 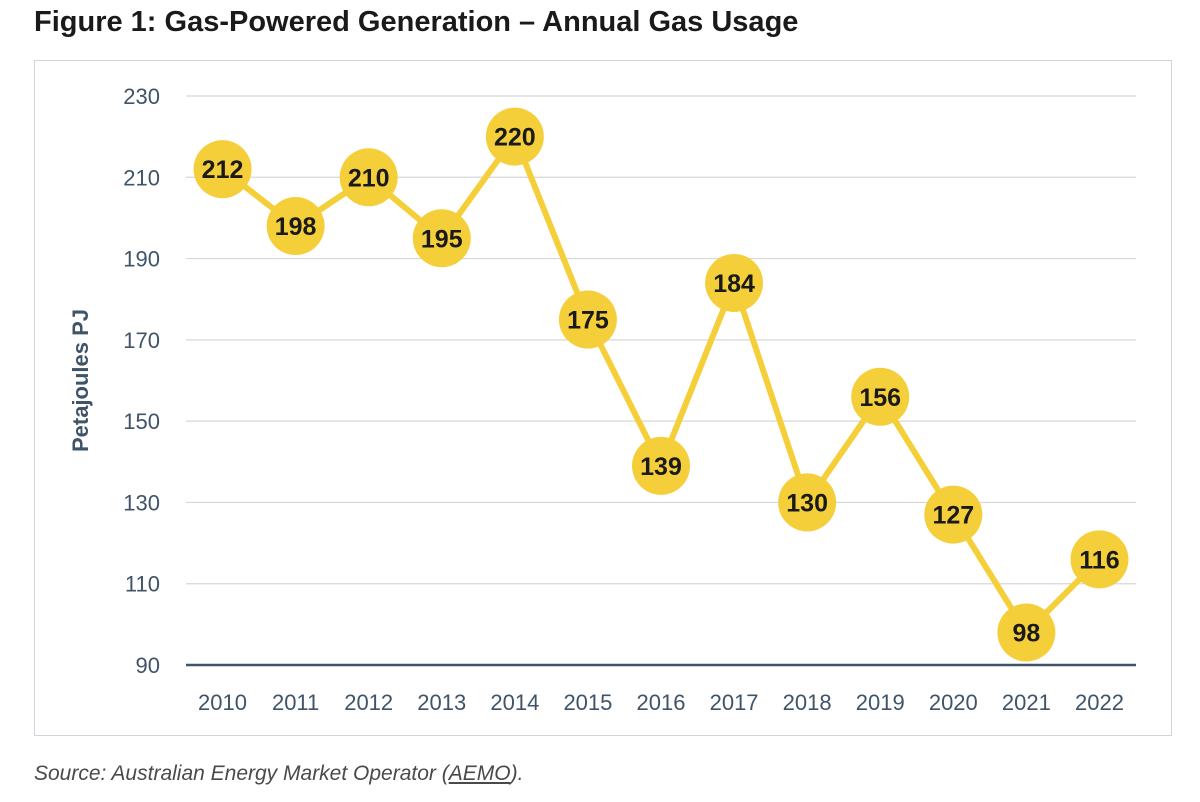 I want to click on data-label: 210, so click(x=369, y=178).